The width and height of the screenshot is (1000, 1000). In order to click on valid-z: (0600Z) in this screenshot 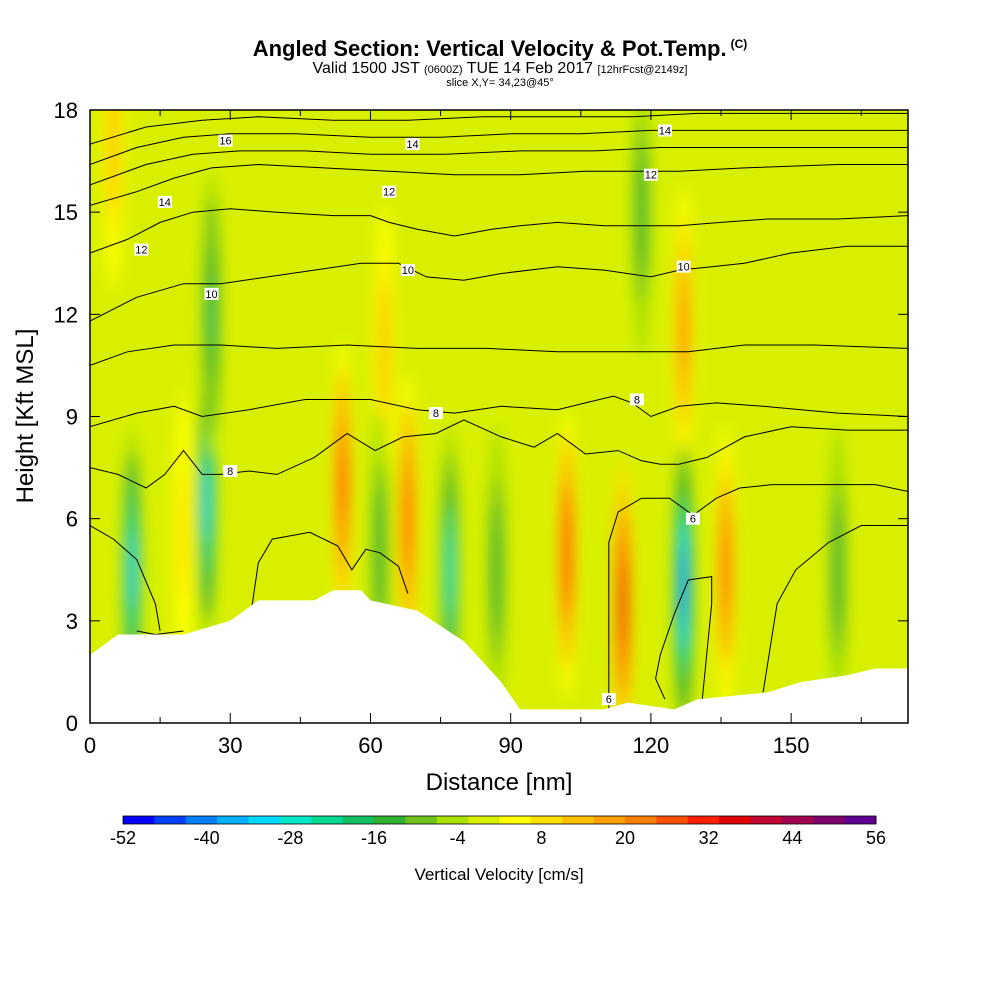, I will do `click(443, 70)`.